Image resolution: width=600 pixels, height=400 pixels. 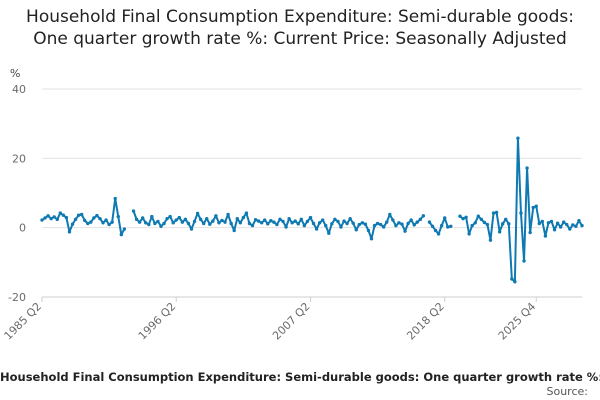 What do you see at coordinates (22, 228) in the screenshot?
I see `y-tick-label: 0` at bounding box center [22, 228].